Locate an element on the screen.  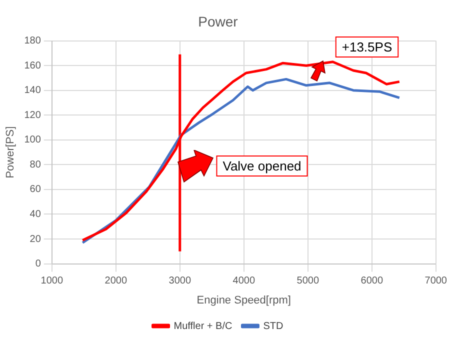
y-tick-label: 140 is located at coordinates (33, 90).